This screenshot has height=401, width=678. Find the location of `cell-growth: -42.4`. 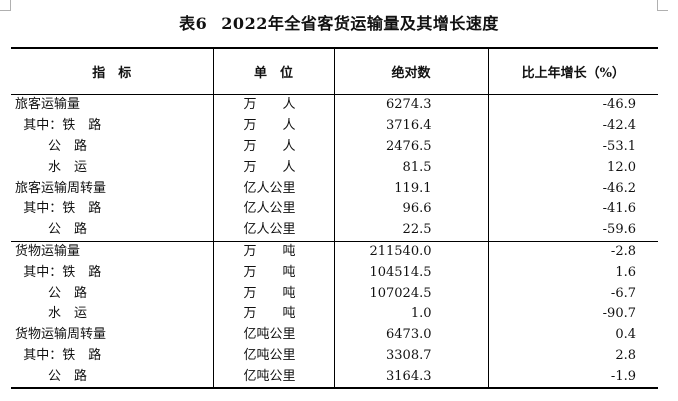

cell-growth: -42.4 is located at coordinates (572, 126).